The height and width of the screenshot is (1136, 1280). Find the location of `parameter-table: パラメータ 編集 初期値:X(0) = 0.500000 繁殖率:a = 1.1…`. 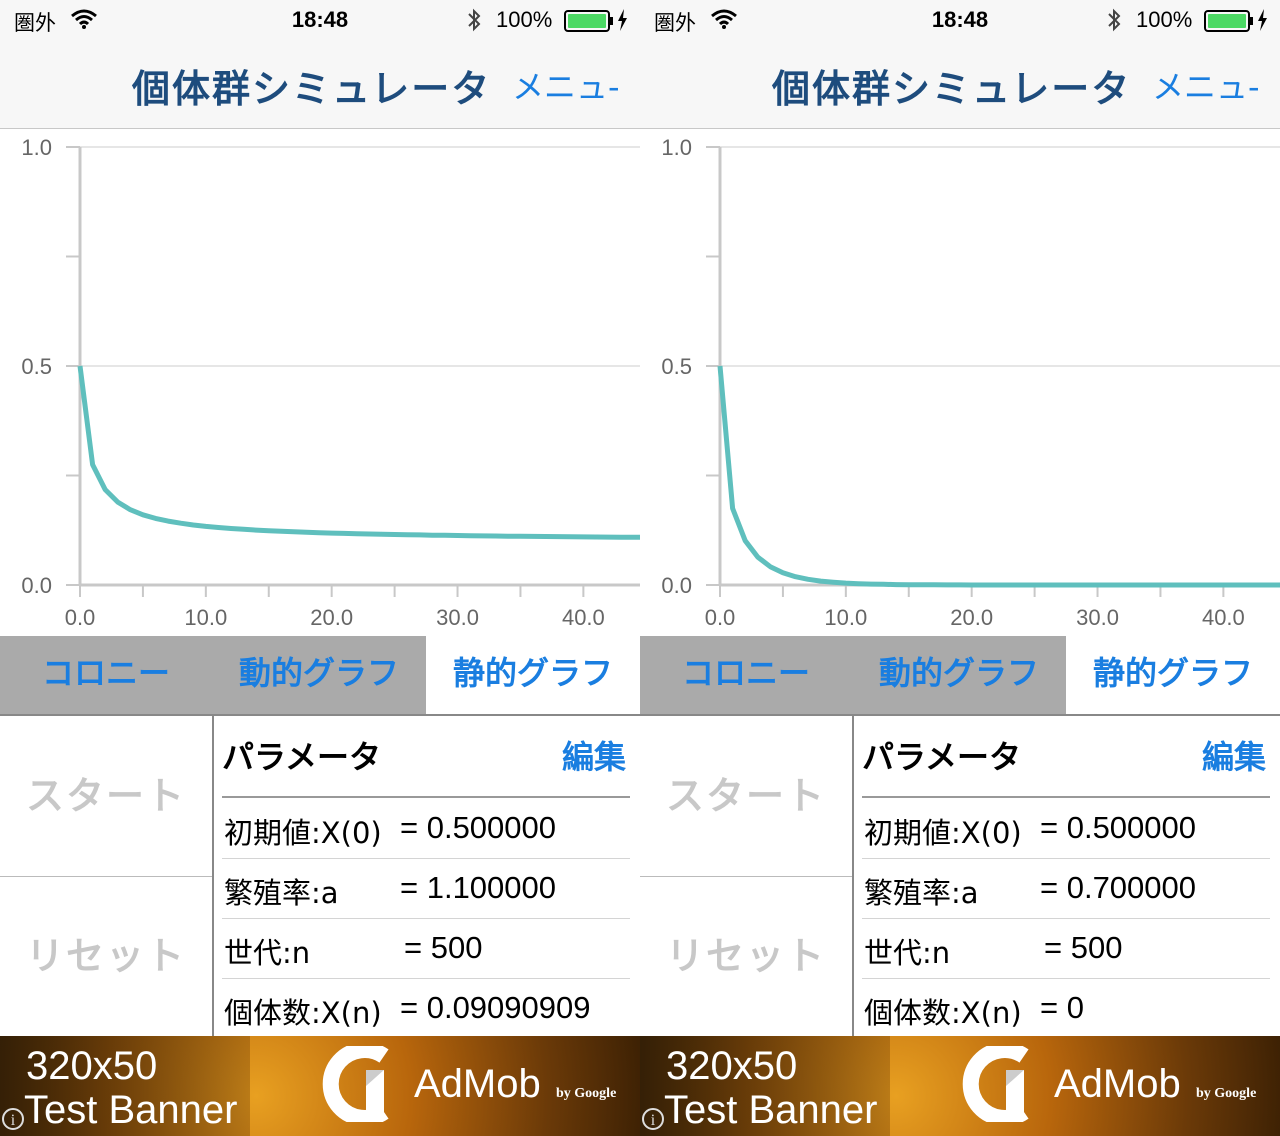

parameter-table: パラメータ 編集 初期値:X(0) = 0.500000 繁殖率:a = 1.1… is located at coordinates (427, 877).